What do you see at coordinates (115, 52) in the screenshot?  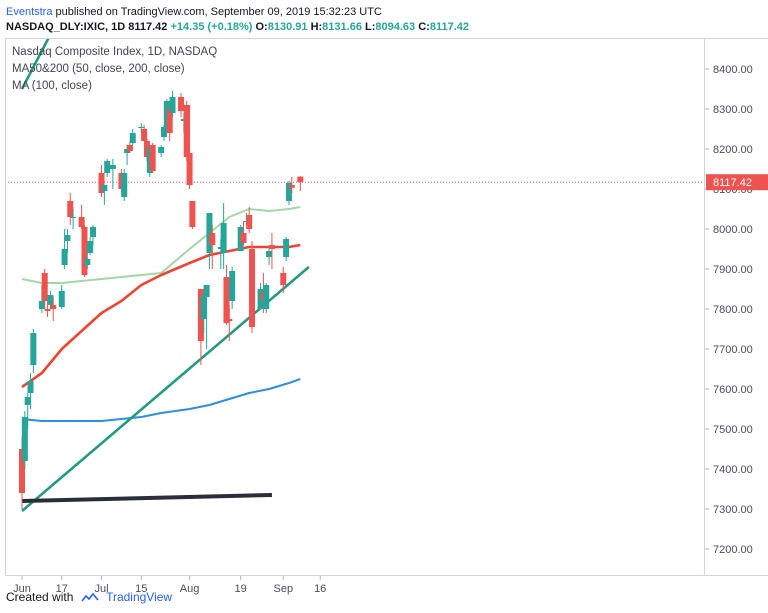 I see `legend-title: Nasdaq Composite Index, 1D, NASDAQ` at bounding box center [115, 52].